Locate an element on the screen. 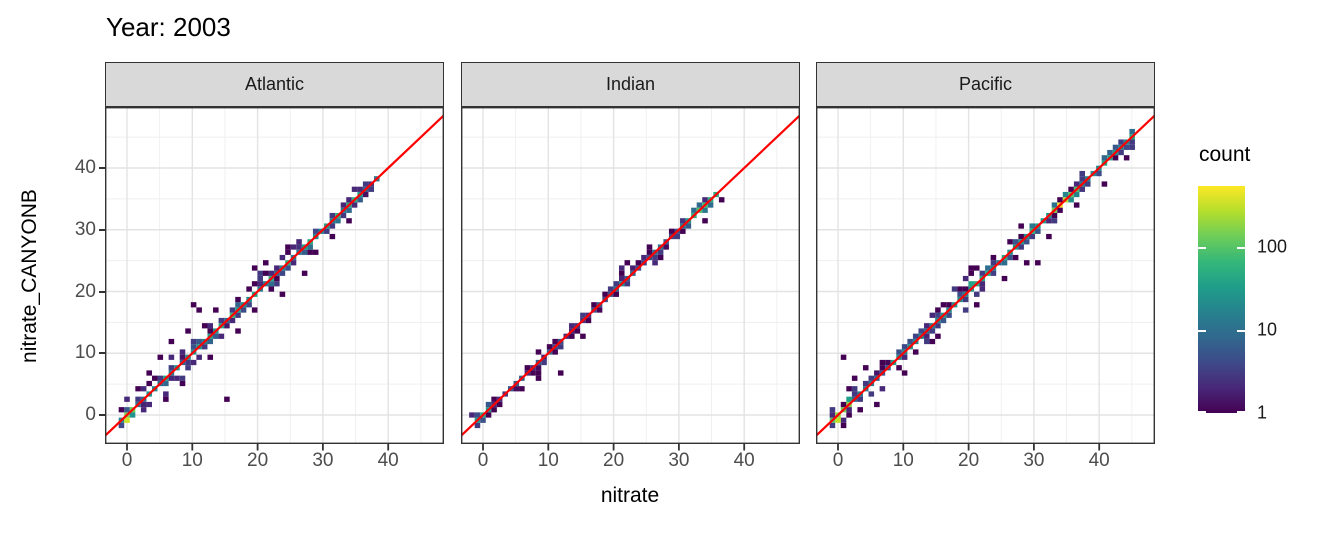  legend-colorbar is located at coordinates (1221, 299).